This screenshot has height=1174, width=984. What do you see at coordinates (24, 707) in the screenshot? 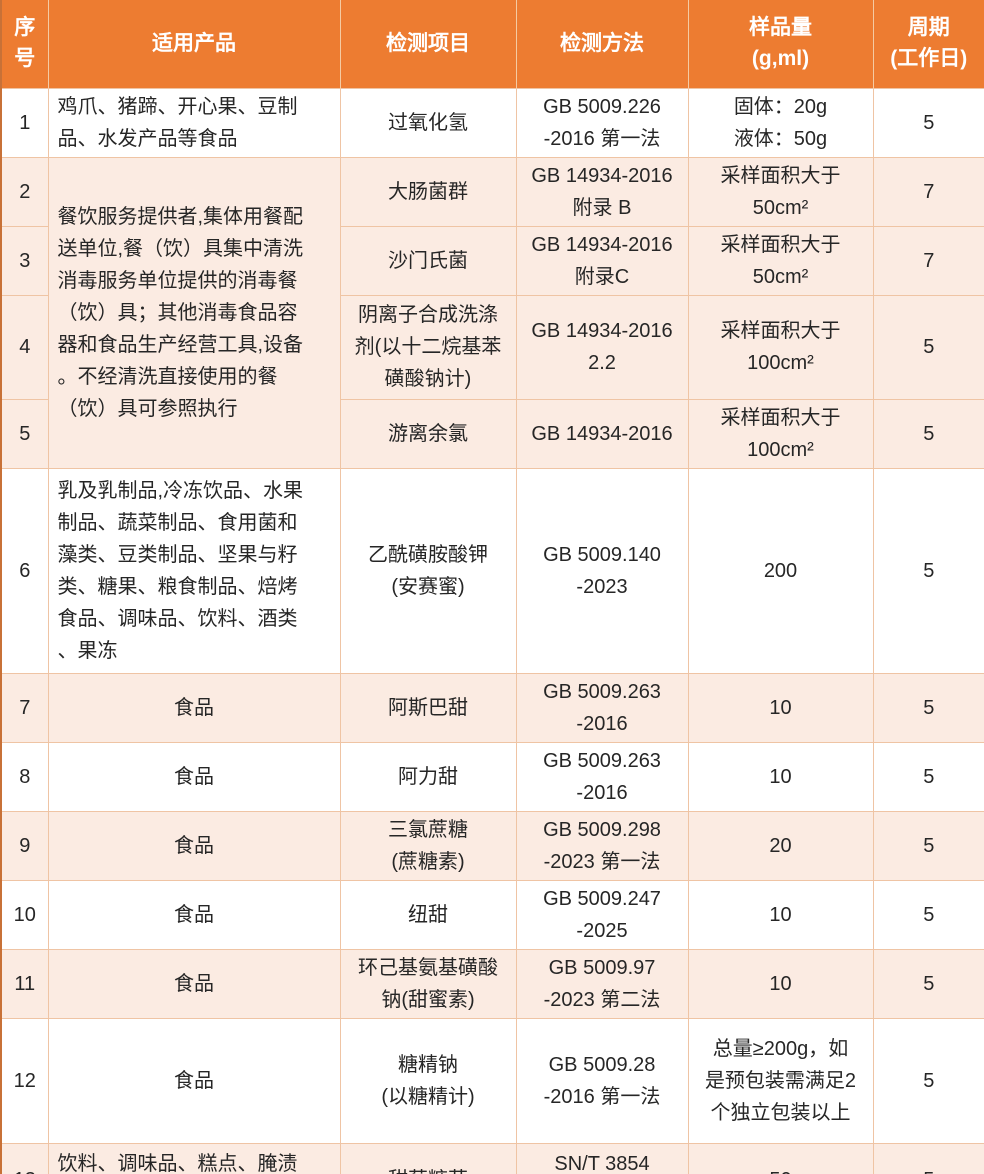
I see `cell-seq: 7` at bounding box center [24, 707].